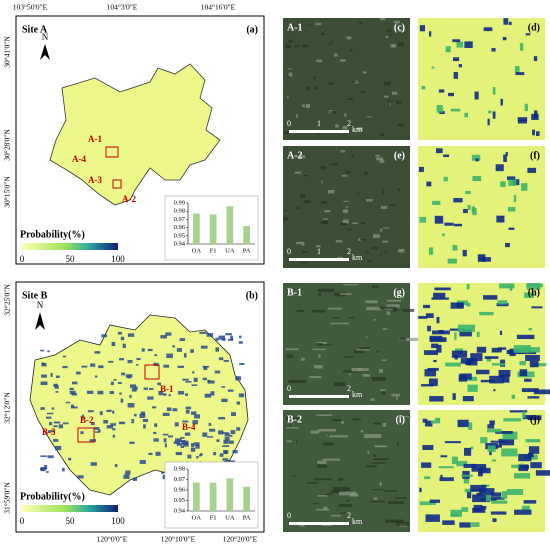 This screenshot has height=548, width=550. I want to click on tile-panel-label: (g), so click(399, 292).